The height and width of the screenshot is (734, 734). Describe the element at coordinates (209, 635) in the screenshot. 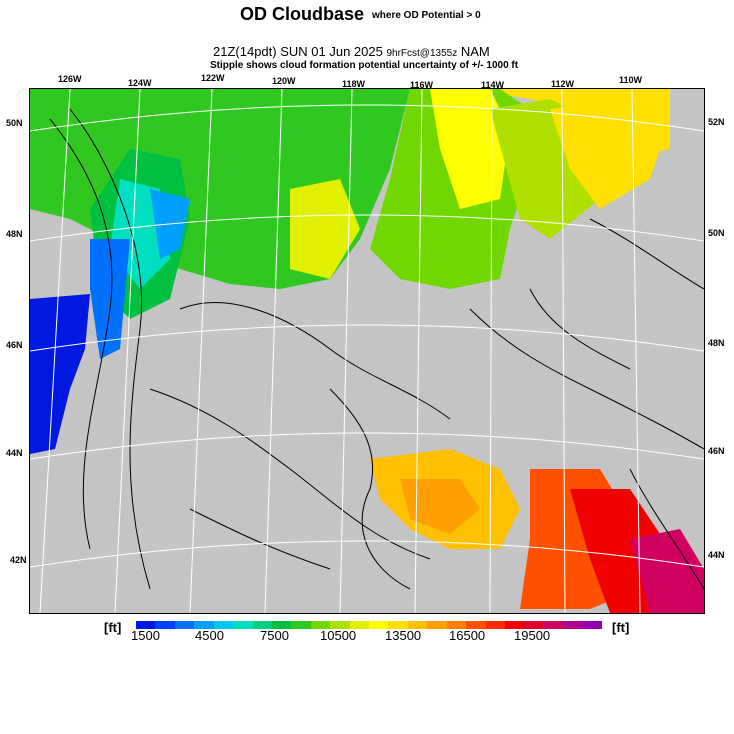

I see `colorbar-label: 4500` at that location.